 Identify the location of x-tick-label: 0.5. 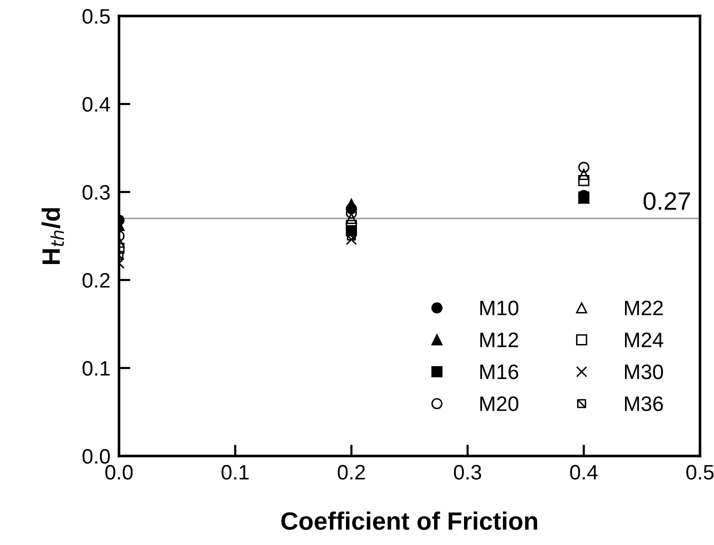
(700, 472).